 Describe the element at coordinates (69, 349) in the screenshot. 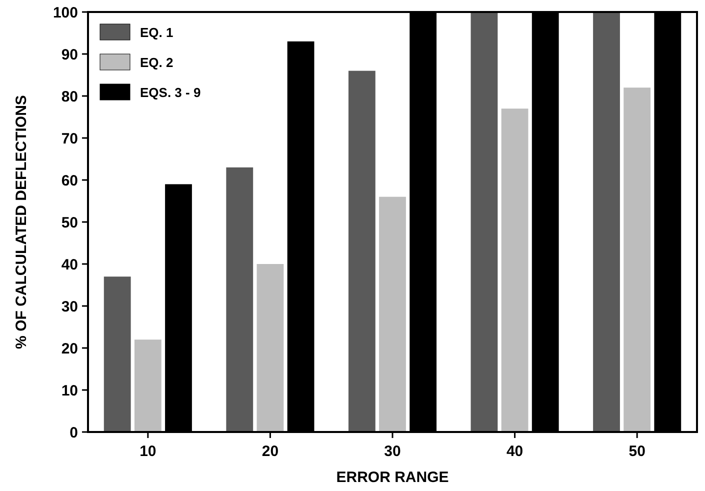

I see `y-tick-label: 20` at that location.